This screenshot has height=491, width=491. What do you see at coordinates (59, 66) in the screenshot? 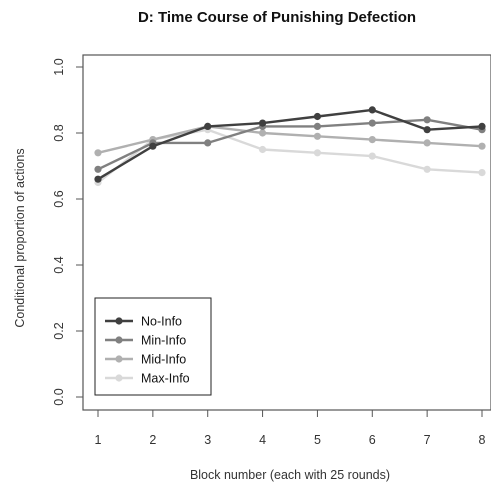
I see `y-tick-label: 1.0` at bounding box center [59, 66].